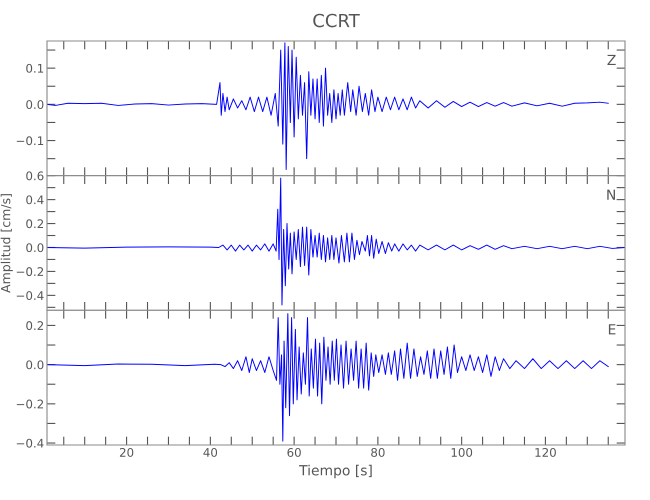 The width and height of the screenshot is (650, 500). Describe the element at coordinates (545, 452) in the screenshot. I see `x-tick-label: 120` at that location.